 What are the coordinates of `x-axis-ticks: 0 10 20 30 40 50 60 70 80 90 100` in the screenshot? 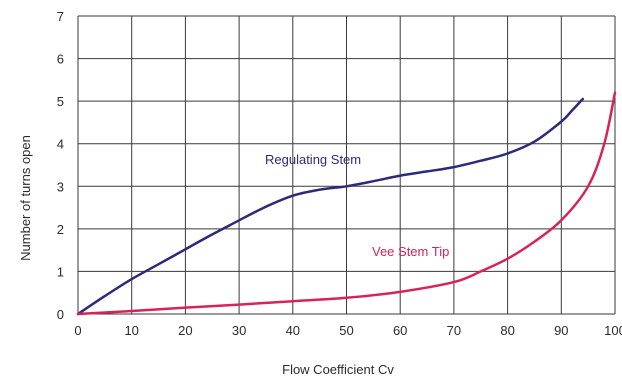 It's located at (348, 330).